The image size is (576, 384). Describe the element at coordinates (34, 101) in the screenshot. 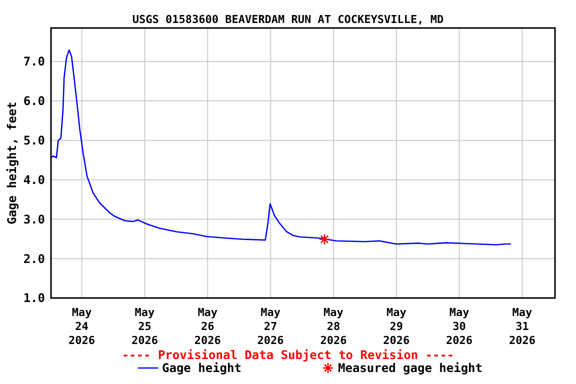

I see `y-tick-label: 6.0` at that location.